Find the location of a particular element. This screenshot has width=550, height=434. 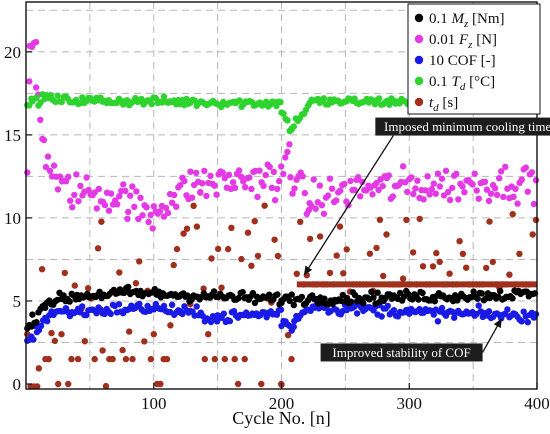

legend-label-mz: 0.1 Mz [Nm] is located at coordinates (467, 20).